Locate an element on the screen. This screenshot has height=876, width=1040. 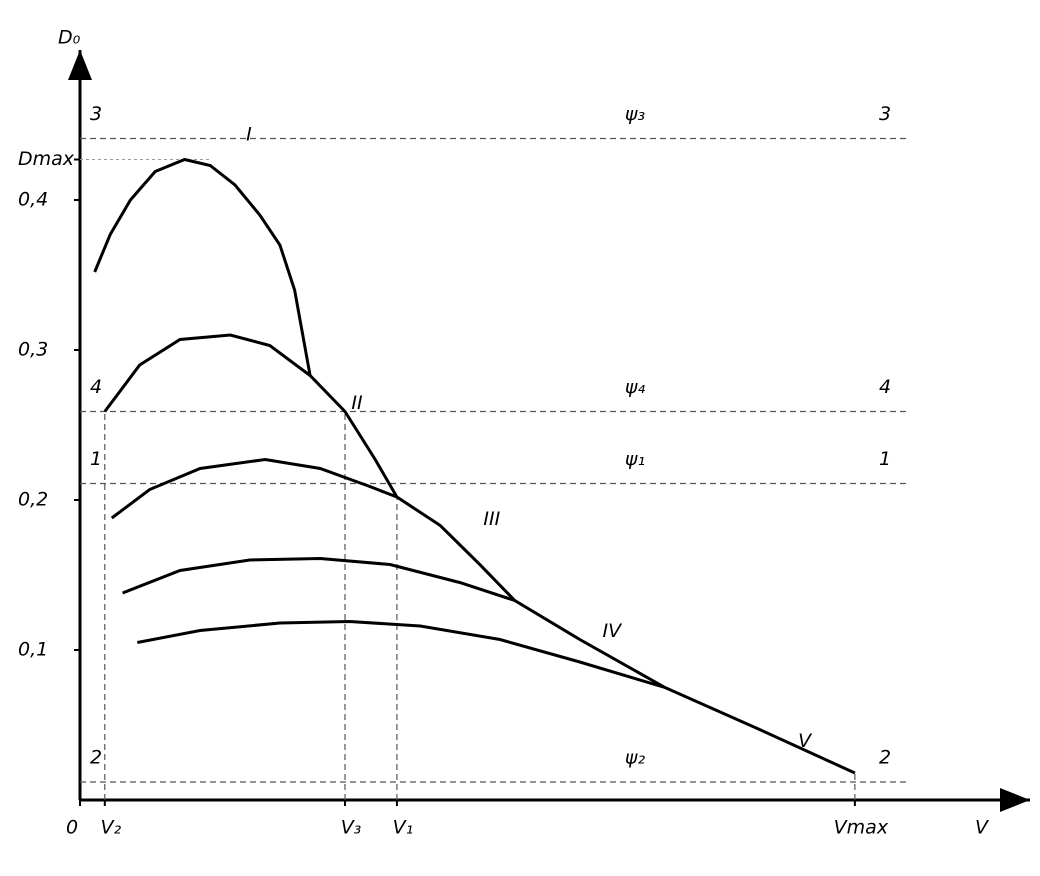
y-tick-label: 0,1 is located at coordinates (33, 650).